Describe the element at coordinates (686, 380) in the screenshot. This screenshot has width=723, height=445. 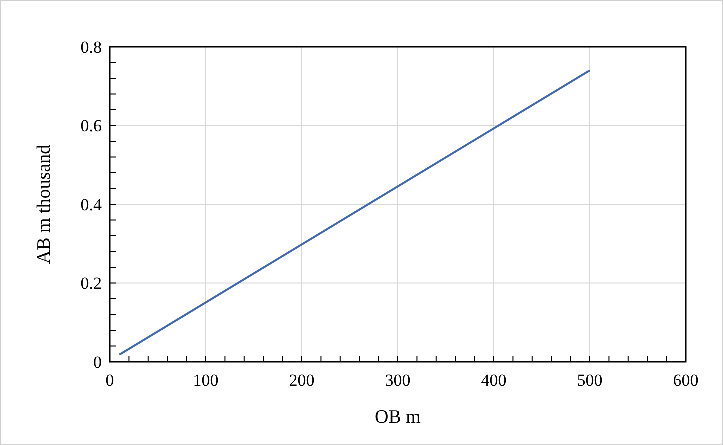
I see `x-tick-label: 600` at that location.